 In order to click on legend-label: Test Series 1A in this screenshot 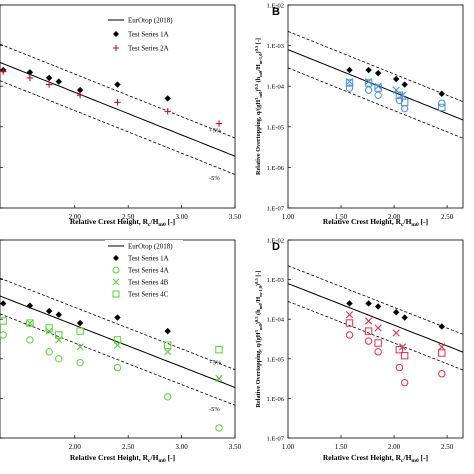, I will do `click(148, 35)`.